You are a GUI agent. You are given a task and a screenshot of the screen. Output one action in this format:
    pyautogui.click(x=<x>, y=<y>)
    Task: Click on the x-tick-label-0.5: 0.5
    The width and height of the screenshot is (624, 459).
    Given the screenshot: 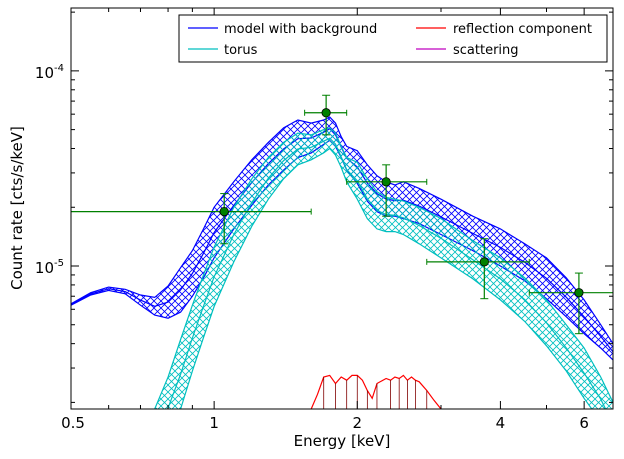 What is the action you would take?
    pyautogui.click(x=73, y=423)
    